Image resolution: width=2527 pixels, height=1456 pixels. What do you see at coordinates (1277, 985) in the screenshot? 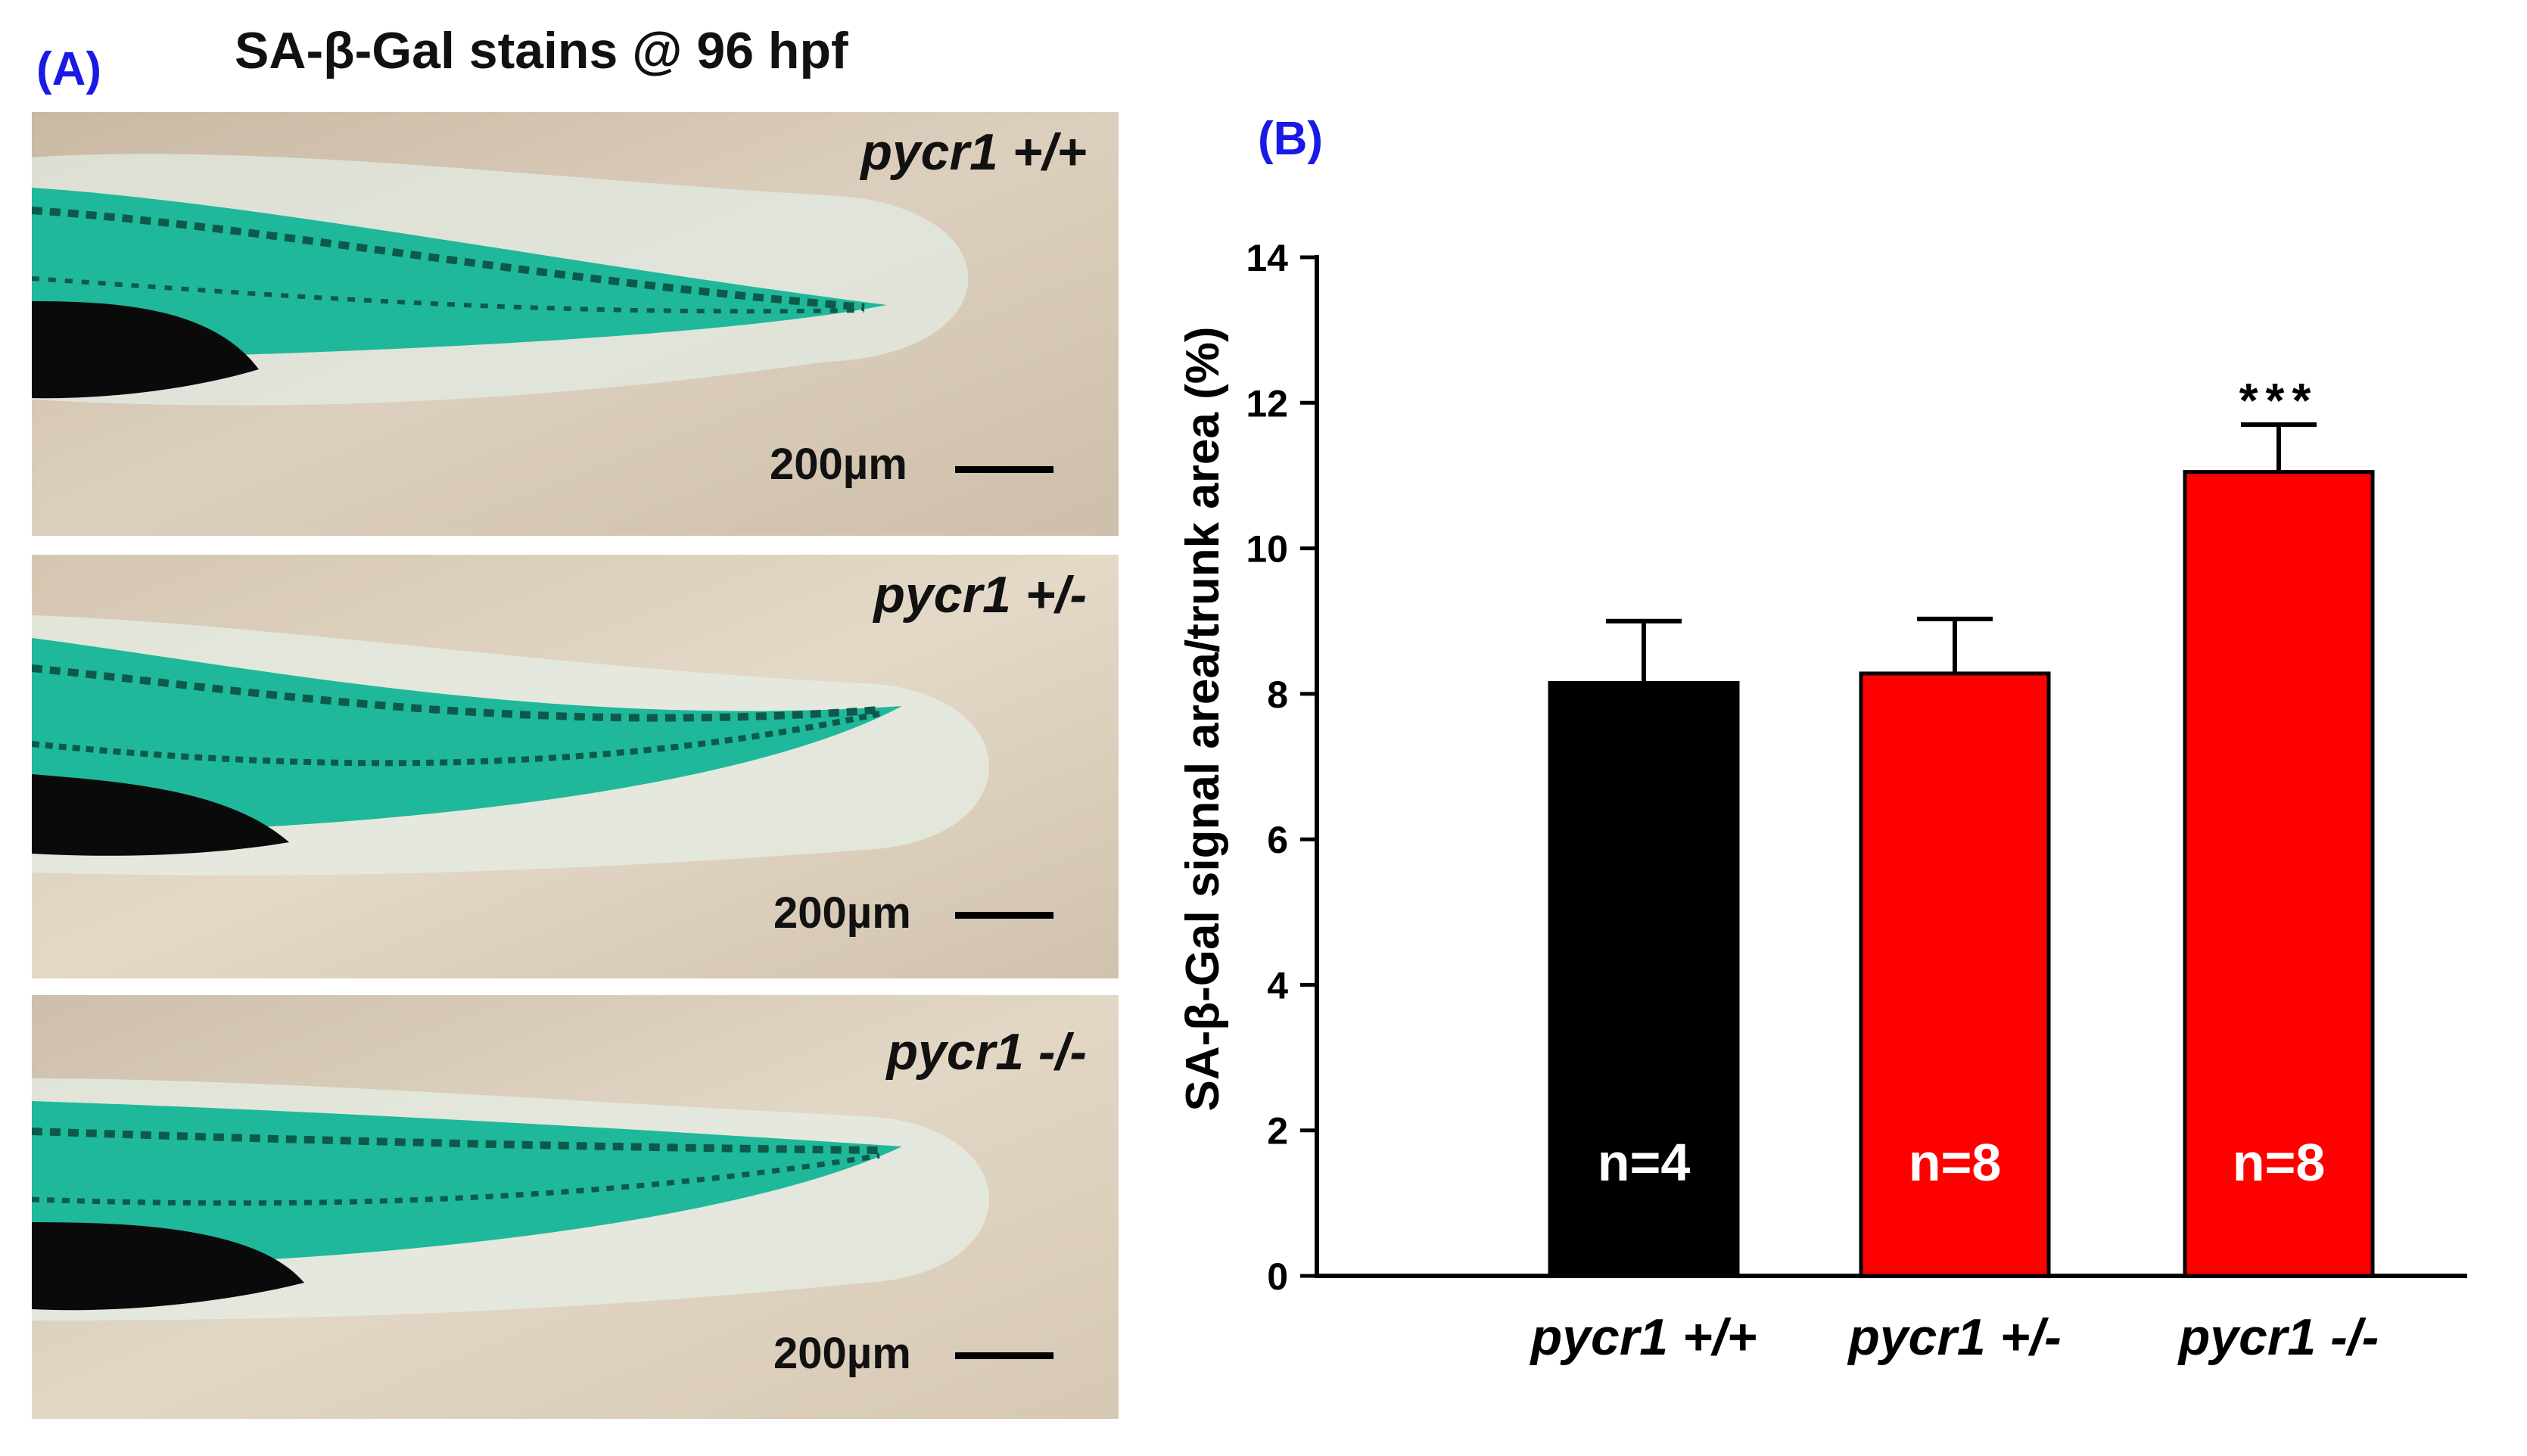
I see `y-tick-label: 4` at bounding box center [1277, 985].